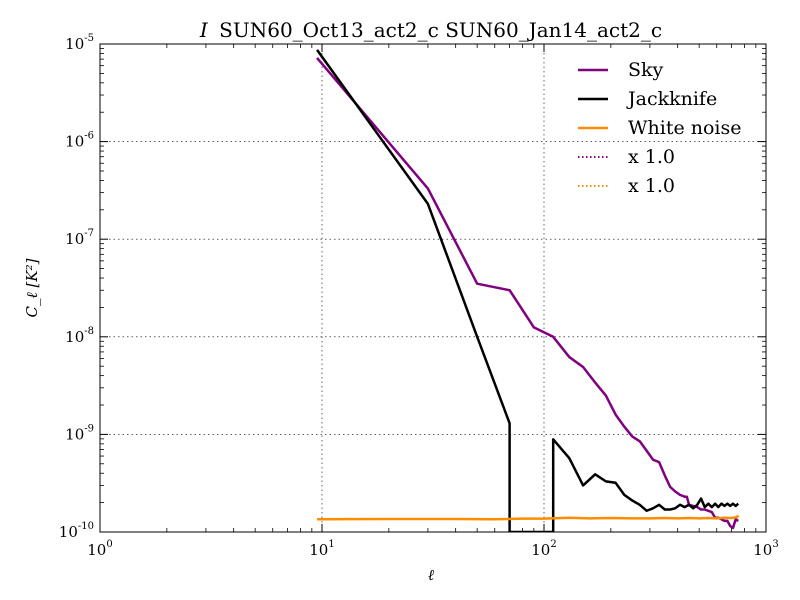  I want to click on y-tick-label: 10⁻⁸, so click(79, 336).